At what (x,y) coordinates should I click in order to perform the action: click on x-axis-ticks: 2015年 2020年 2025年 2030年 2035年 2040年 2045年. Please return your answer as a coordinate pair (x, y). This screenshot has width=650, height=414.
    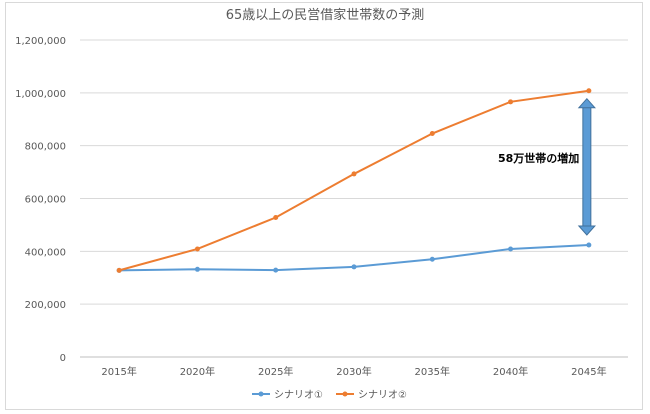
    Looking at the image, I should click on (353, 371).